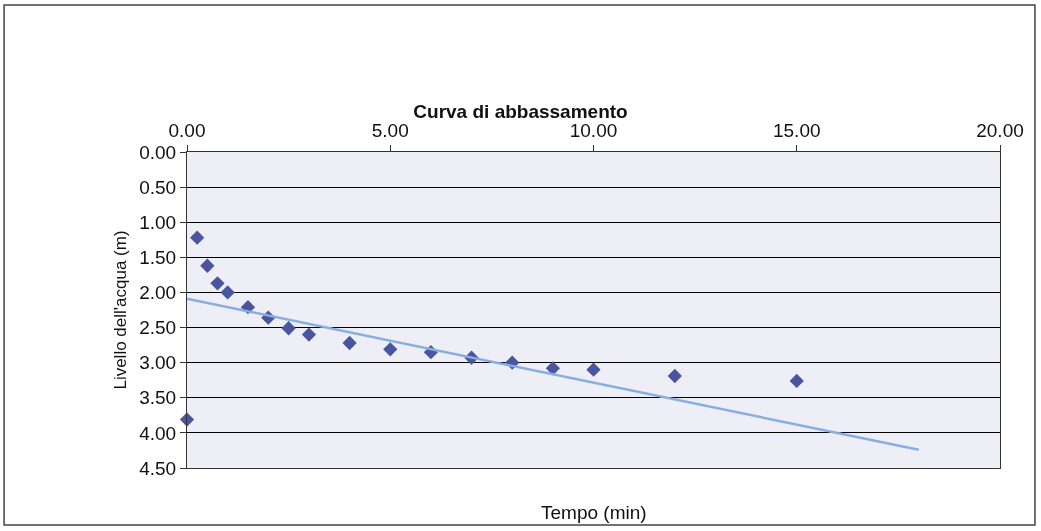 The image size is (1041, 531). What do you see at coordinates (158, 222) in the screenshot?
I see `y-tick-label: 1.00` at bounding box center [158, 222].